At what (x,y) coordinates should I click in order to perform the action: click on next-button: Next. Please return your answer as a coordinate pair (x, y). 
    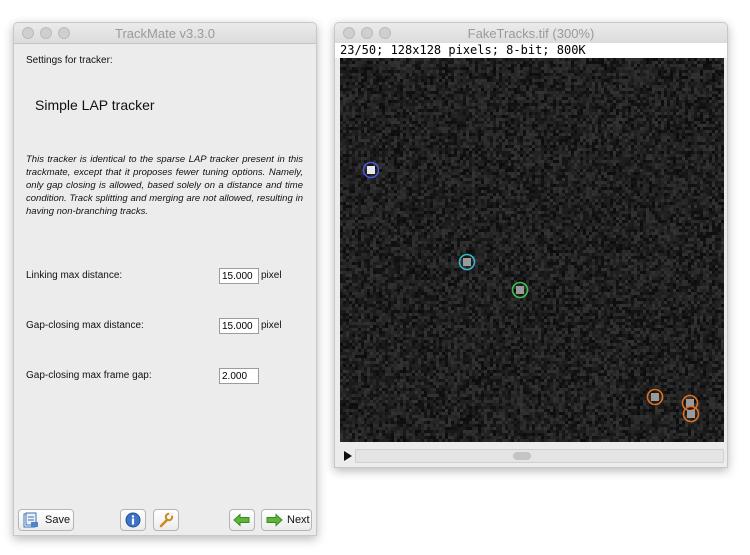
    Looking at the image, I should click on (286, 520).